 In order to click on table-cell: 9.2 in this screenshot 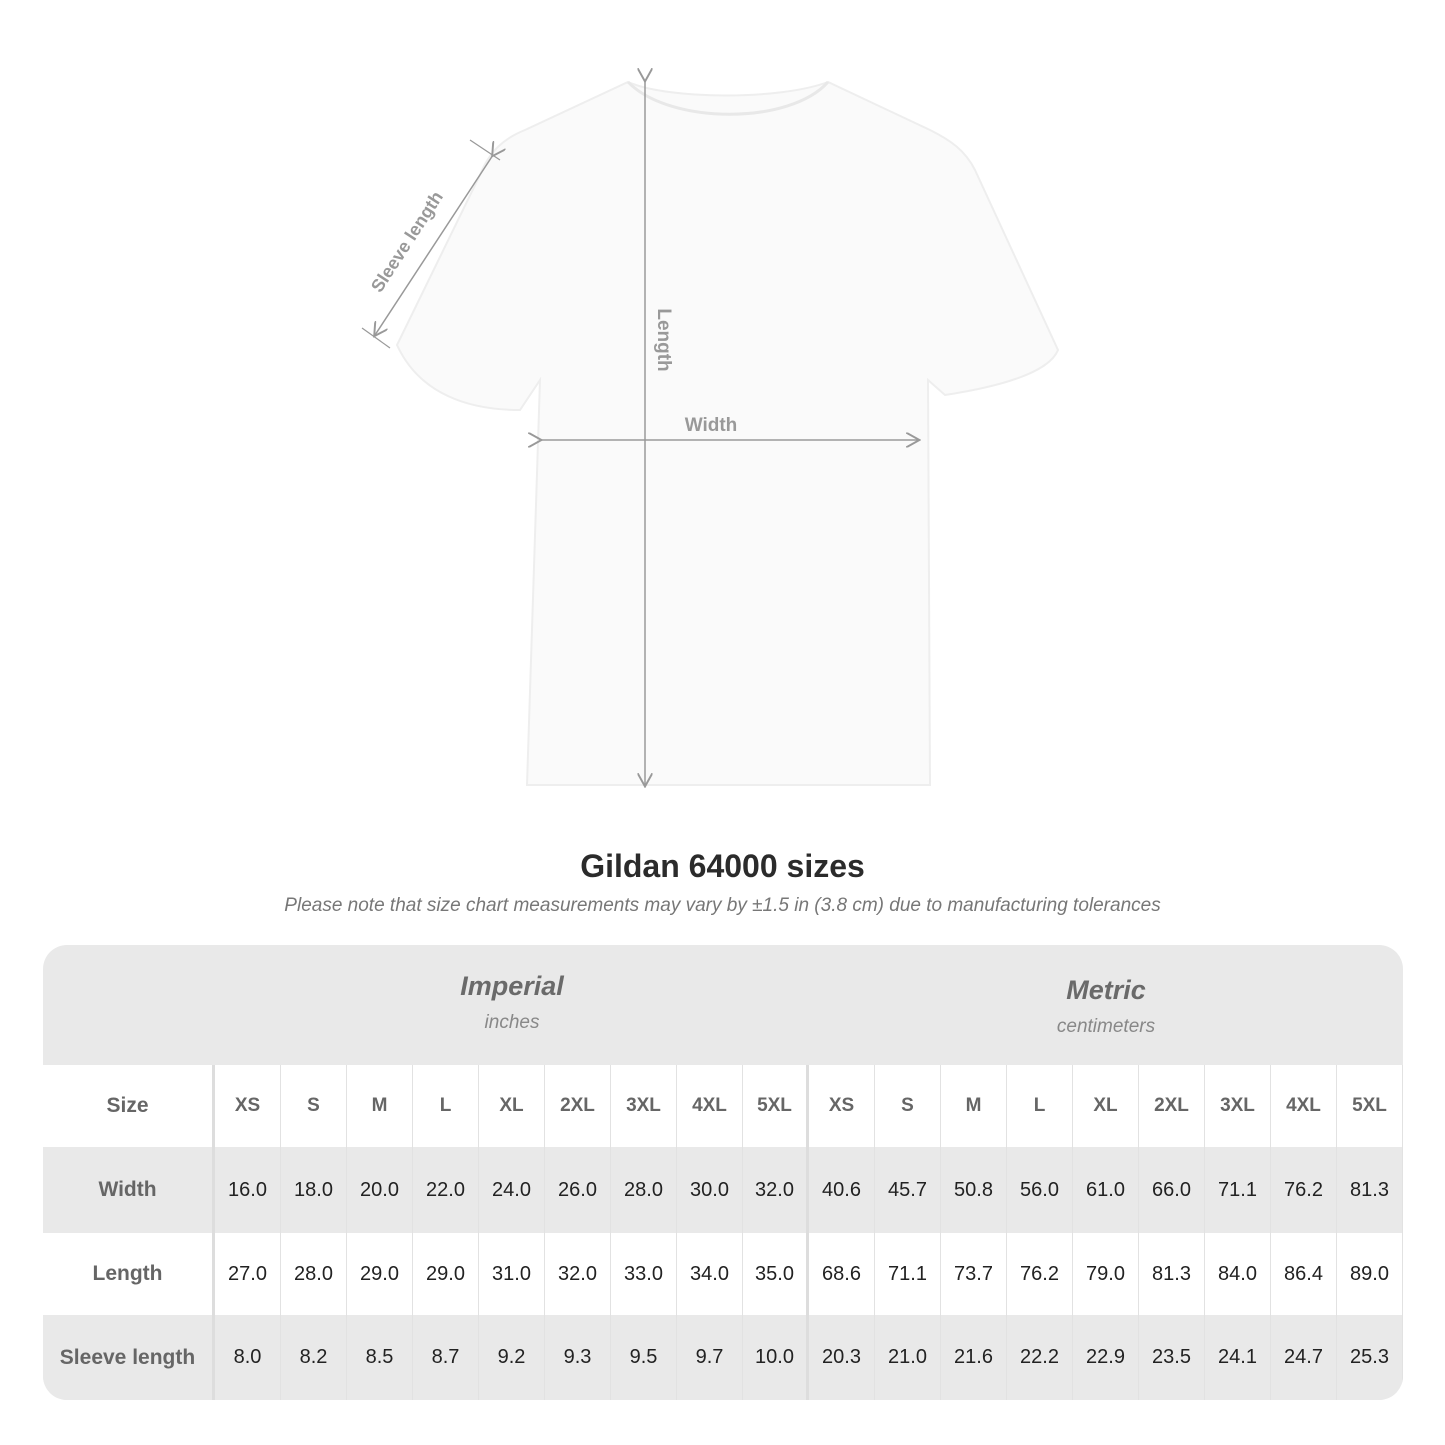, I will do `click(512, 1357)`.